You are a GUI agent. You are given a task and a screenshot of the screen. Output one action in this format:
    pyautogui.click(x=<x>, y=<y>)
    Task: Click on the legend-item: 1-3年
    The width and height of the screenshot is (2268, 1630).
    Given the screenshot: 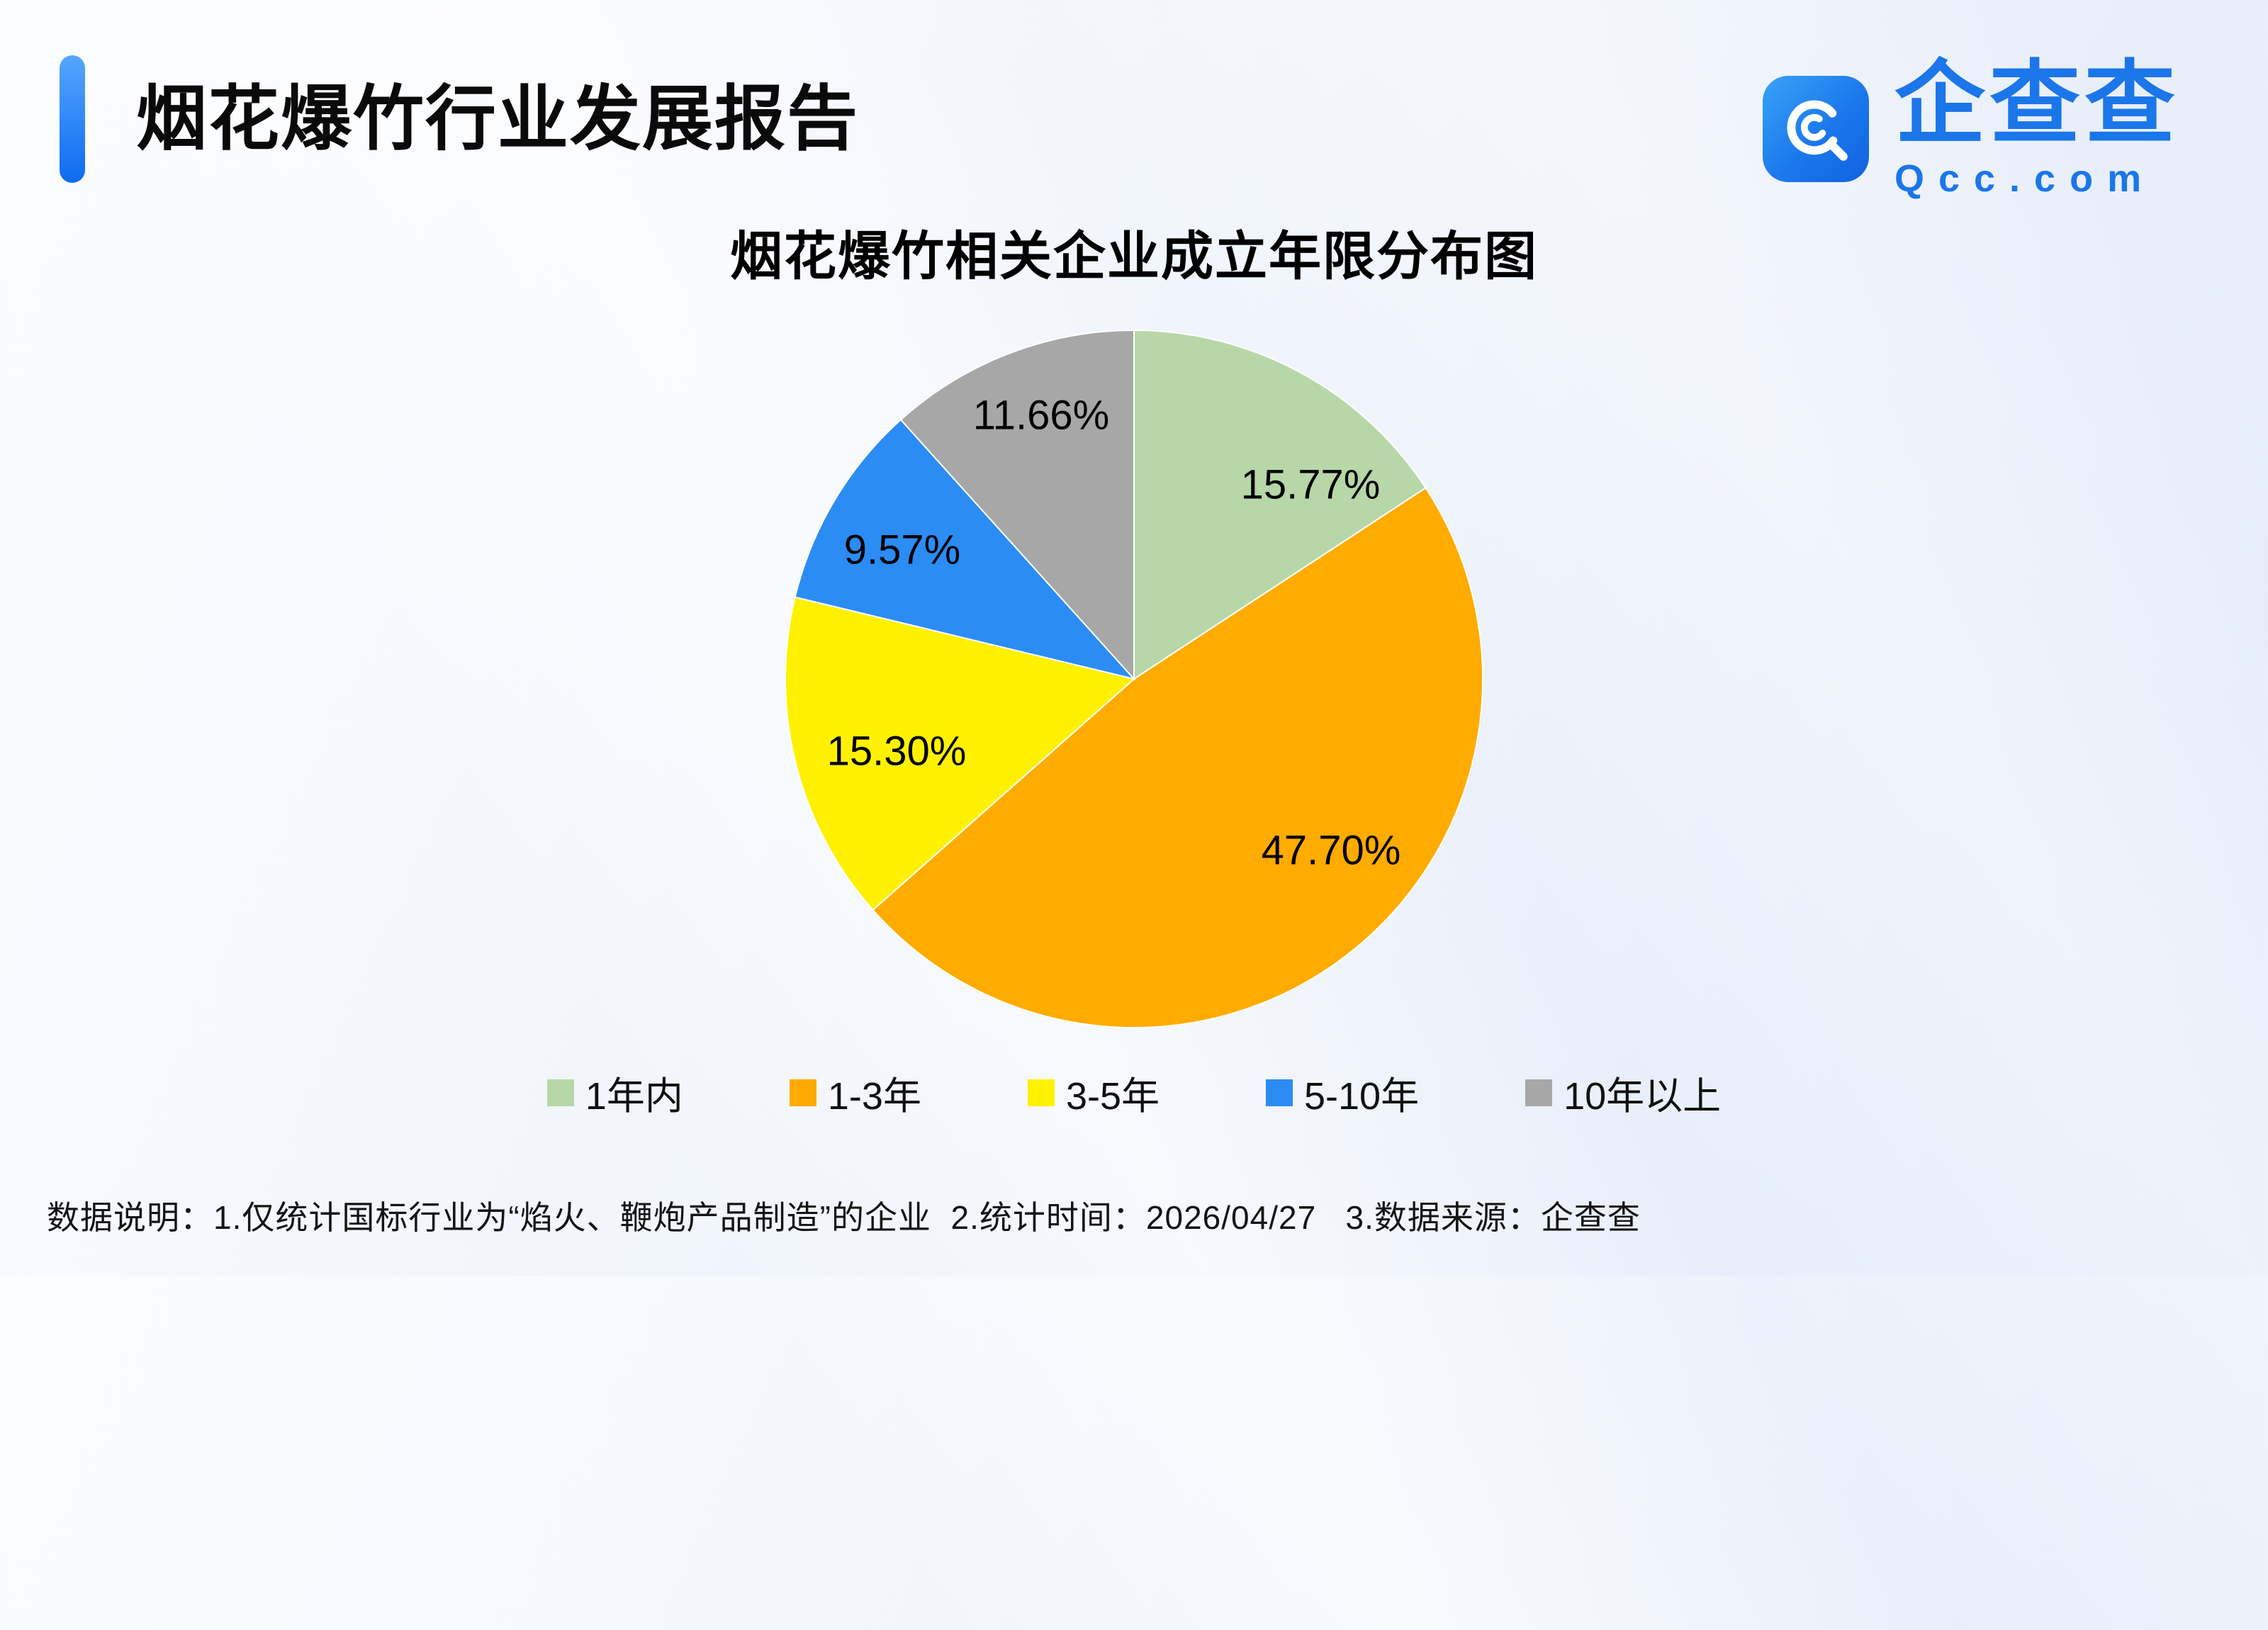 What is the action you would take?
    pyautogui.click(x=855, y=1092)
    